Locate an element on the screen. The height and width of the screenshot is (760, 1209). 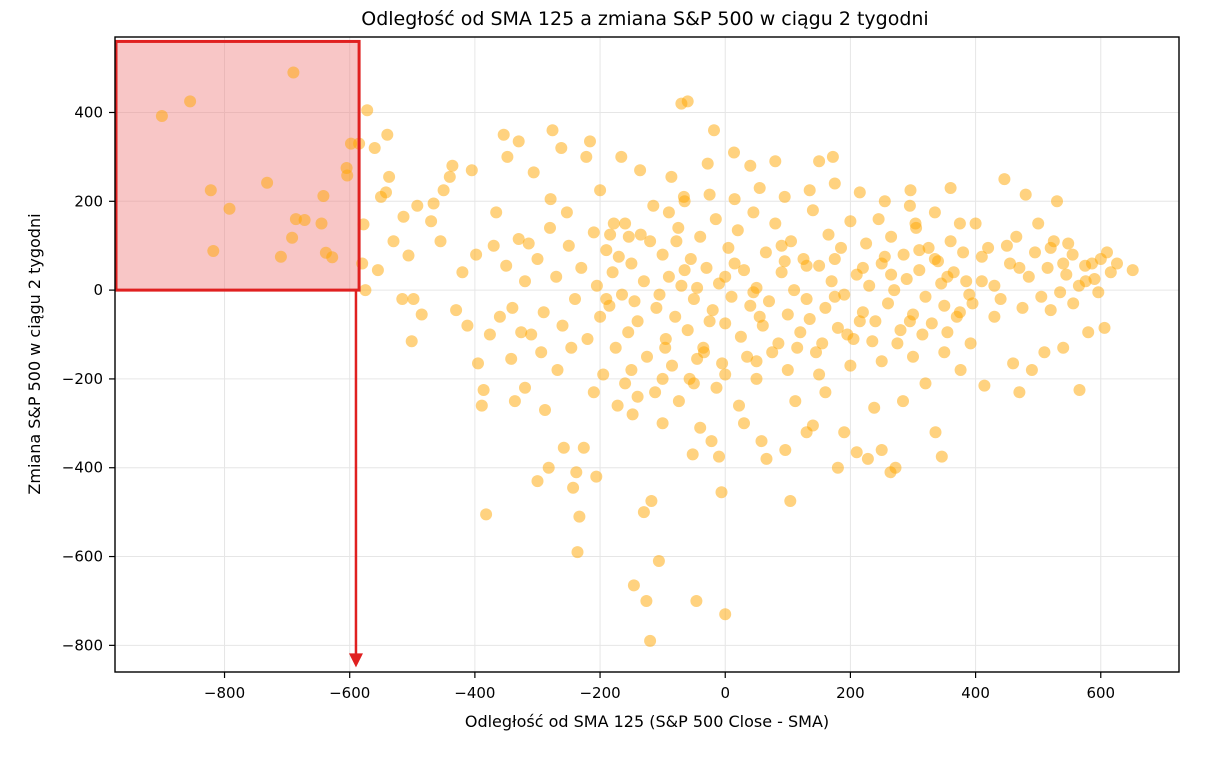
highlight-region-fill is located at coordinates (237, 166).